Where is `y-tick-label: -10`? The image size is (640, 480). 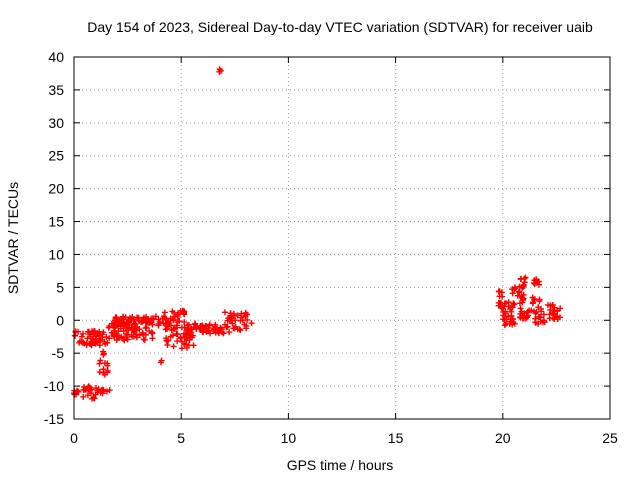
y-tick-label: -10 is located at coordinates (54, 386).